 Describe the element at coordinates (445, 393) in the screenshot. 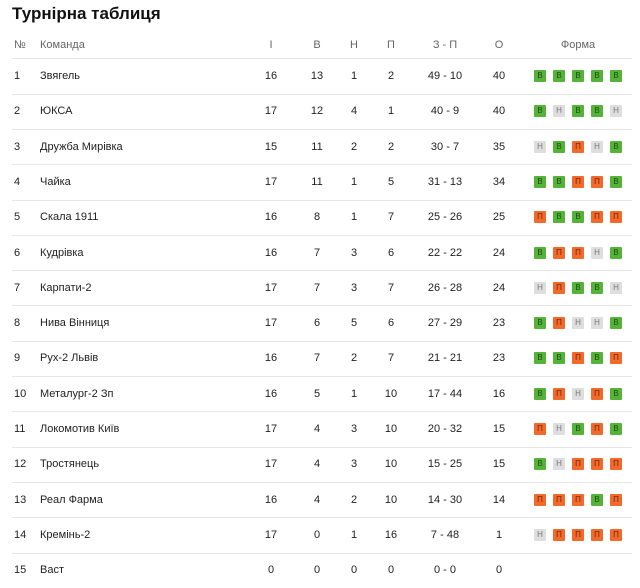

I see `goals: 17 - 44` at that location.